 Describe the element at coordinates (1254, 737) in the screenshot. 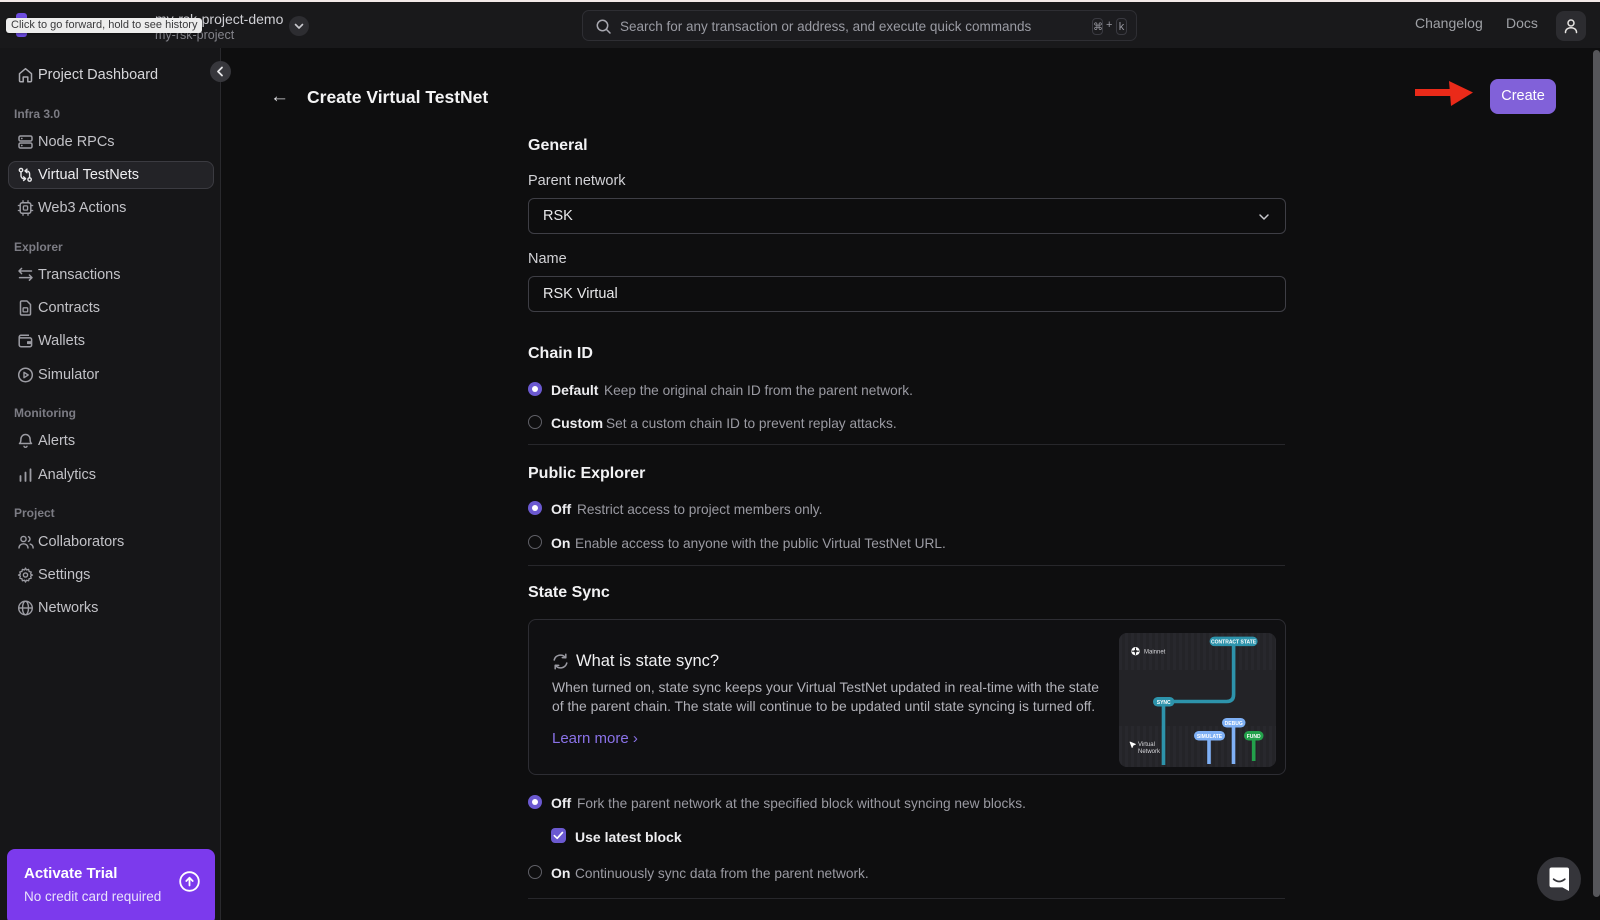

I see `svg-text: FUND` at that location.